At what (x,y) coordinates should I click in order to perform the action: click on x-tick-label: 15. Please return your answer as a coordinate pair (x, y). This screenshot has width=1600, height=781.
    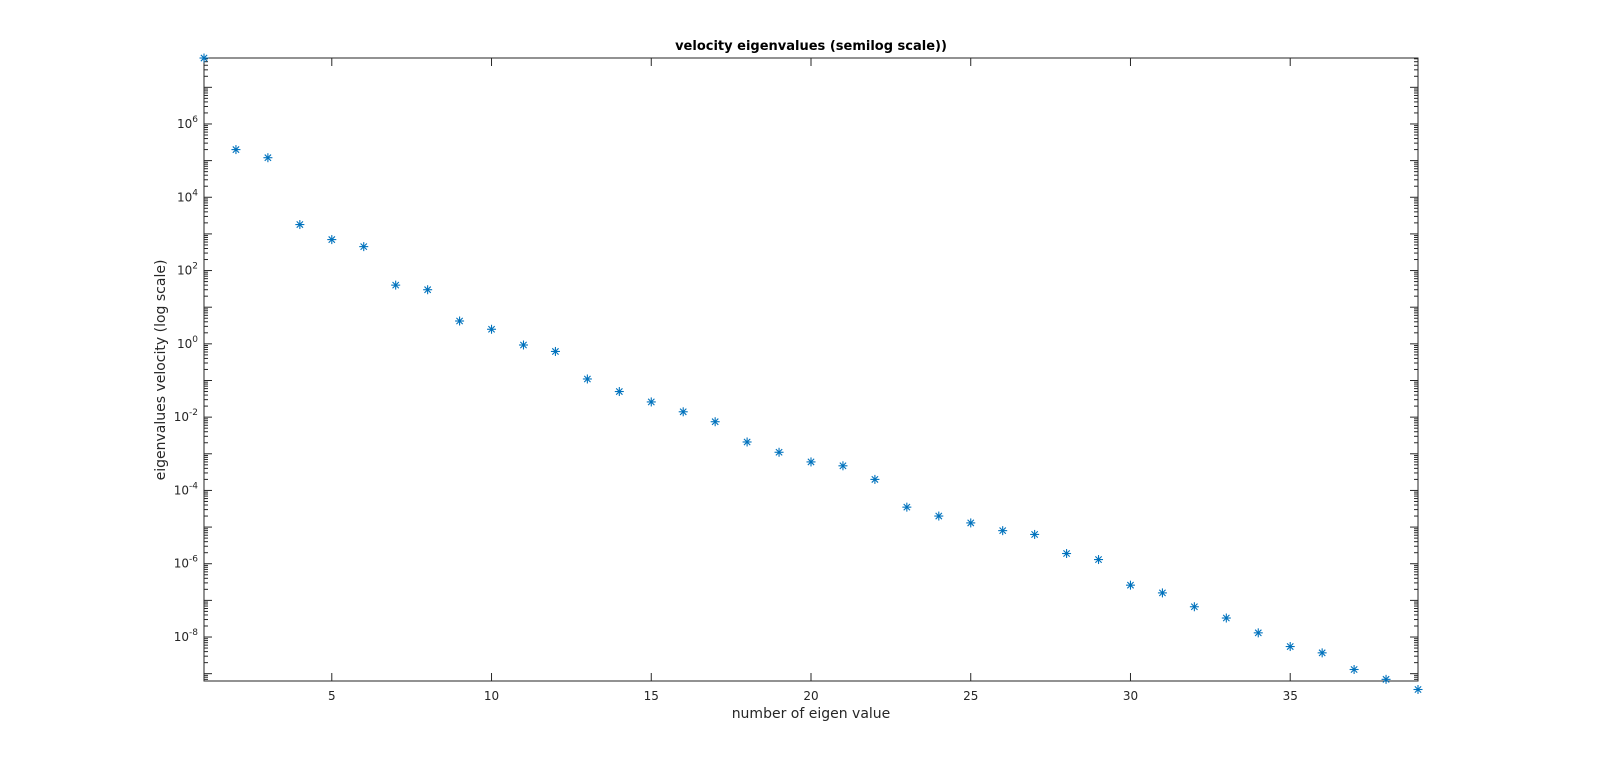
    Looking at the image, I should click on (651, 696).